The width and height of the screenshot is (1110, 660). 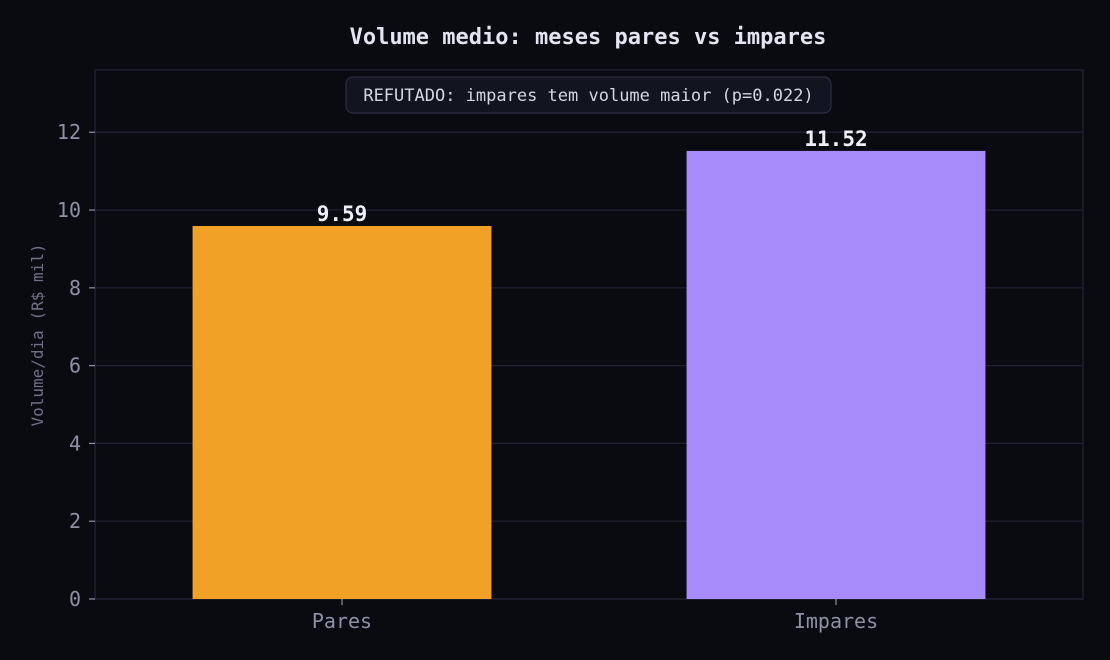 What do you see at coordinates (595, 616) in the screenshot?
I see `x-axis-ticks: Pares Impares` at bounding box center [595, 616].